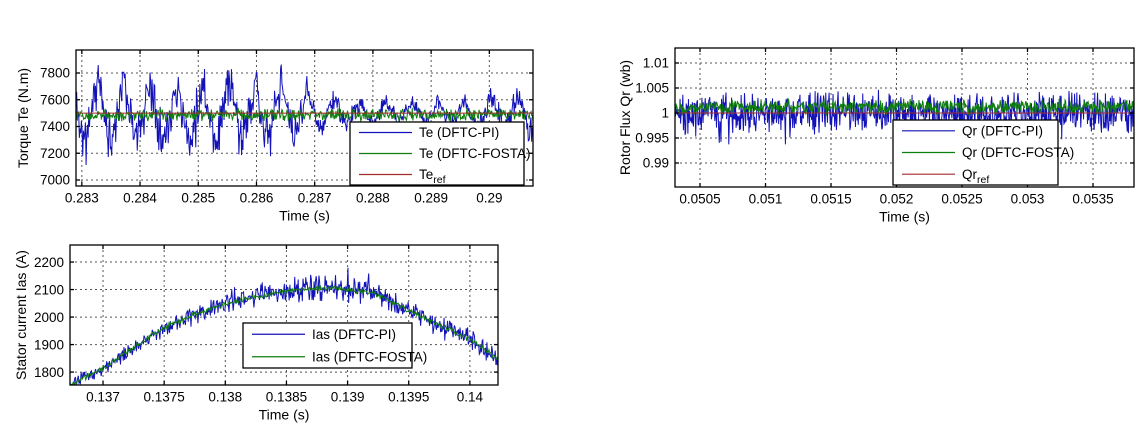 The image size is (1146, 436). Describe the element at coordinates (975, 176) in the screenshot. I see `legend-label-qr-ref: Qrref` at that location.